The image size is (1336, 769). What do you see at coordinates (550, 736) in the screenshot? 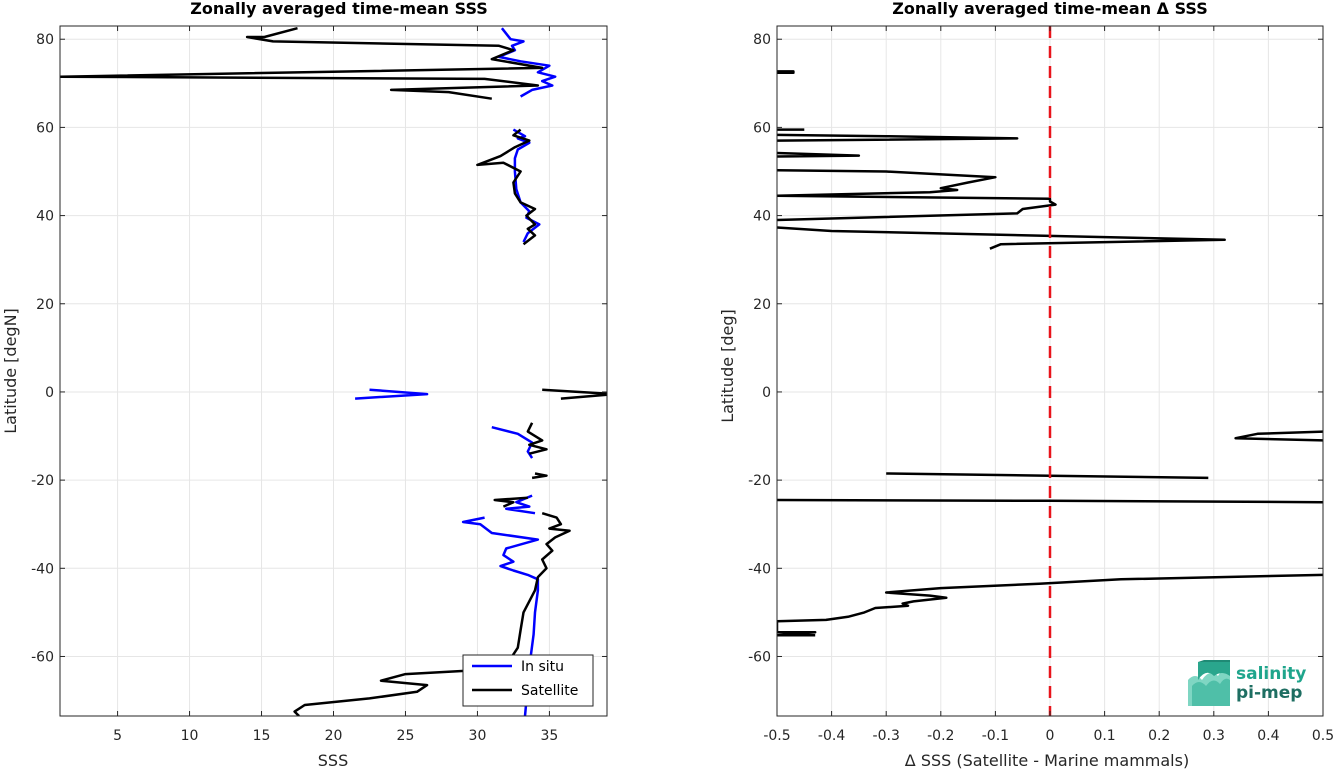
I see `x-tick-label: 35` at bounding box center [550, 736].